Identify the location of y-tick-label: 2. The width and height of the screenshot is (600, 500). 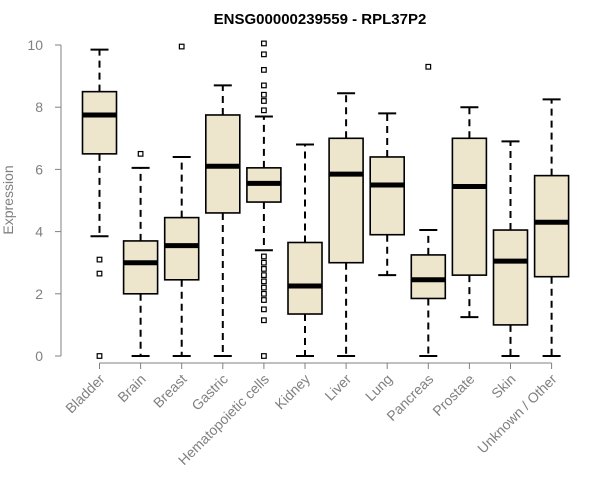
(39, 294).